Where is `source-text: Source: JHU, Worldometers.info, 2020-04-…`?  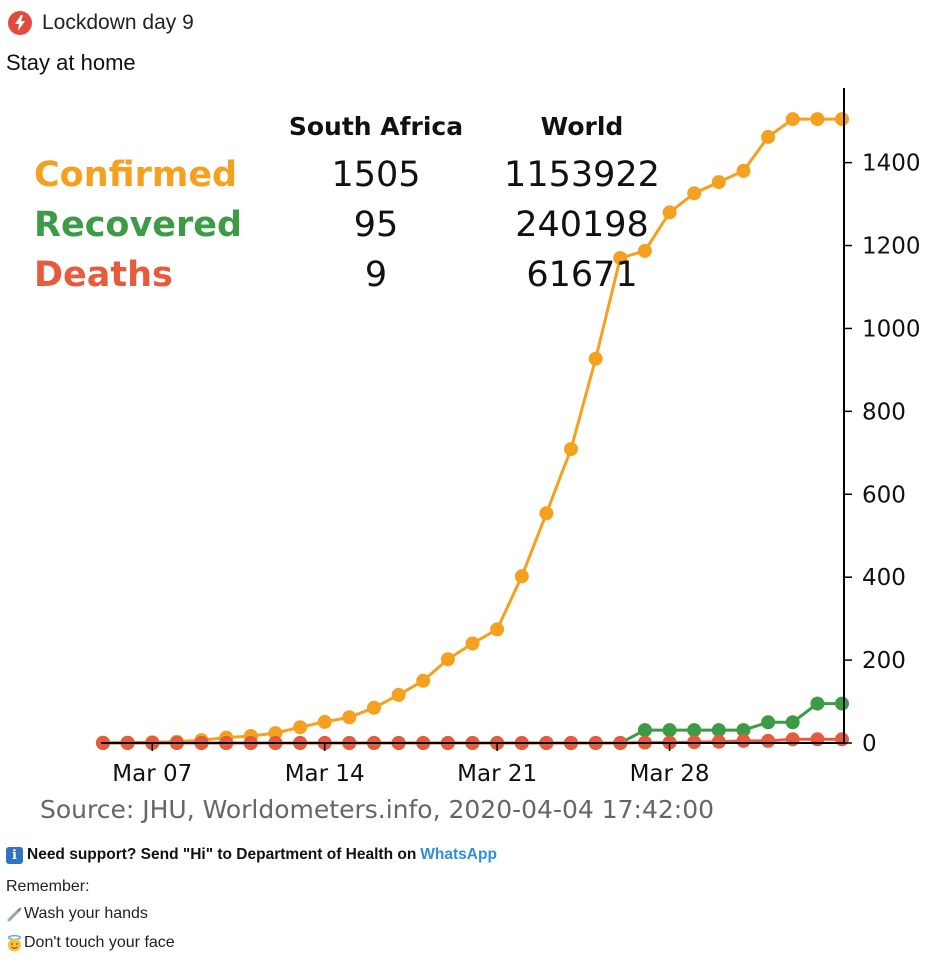
source-text: Source: JHU, Worldometers.info, 2020-04-… is located at coordinates (377, 809).